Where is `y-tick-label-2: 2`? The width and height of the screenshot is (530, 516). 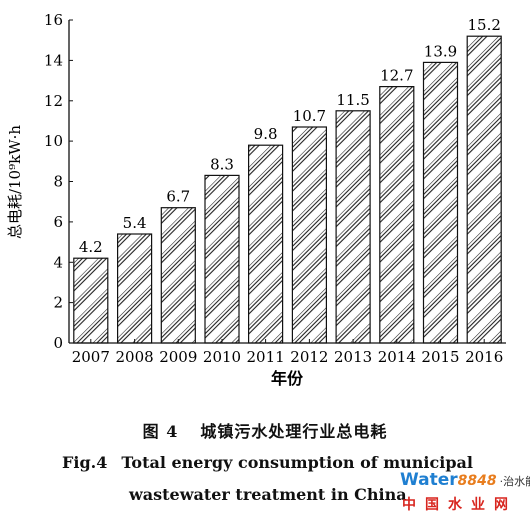
y-tick-label-2: 2 is located at coordinates (58, 303).